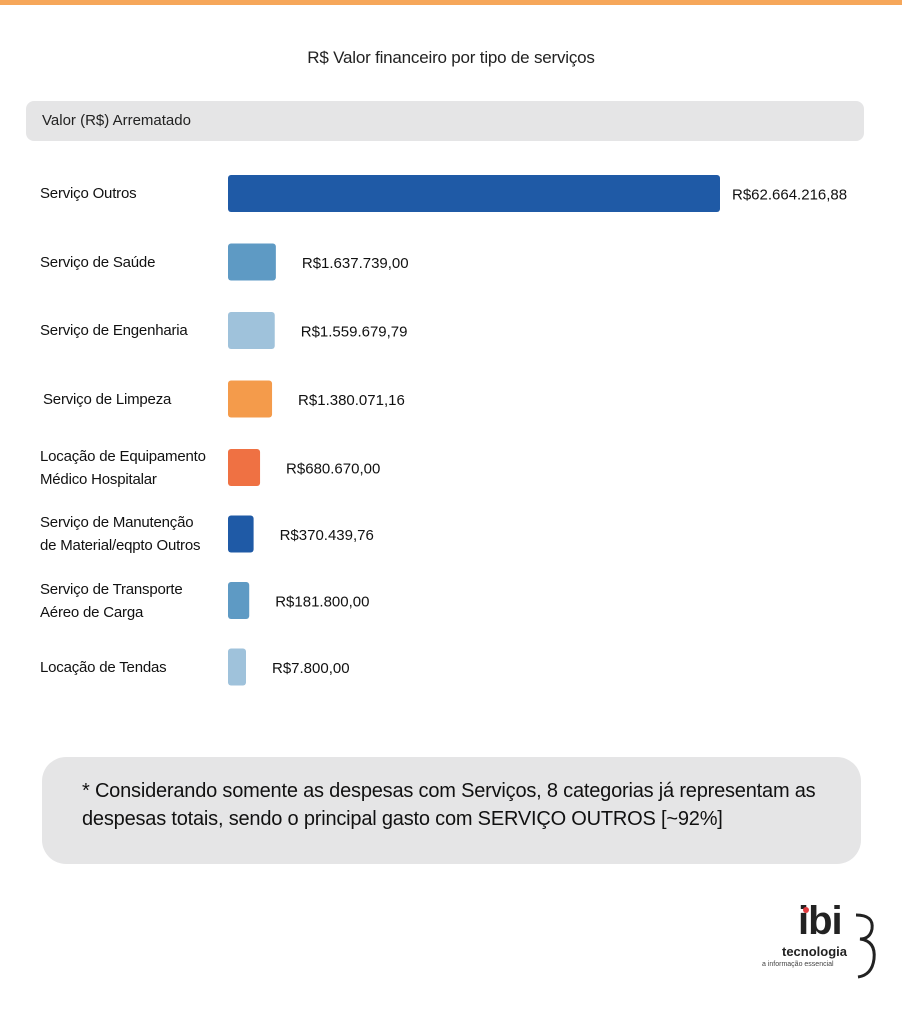  I want to click on logo-swirl-icon, so click(865, 946).